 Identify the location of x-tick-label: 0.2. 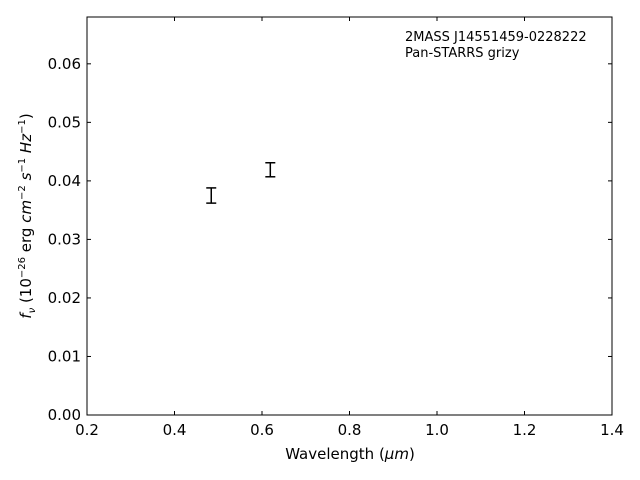
(87, 430).